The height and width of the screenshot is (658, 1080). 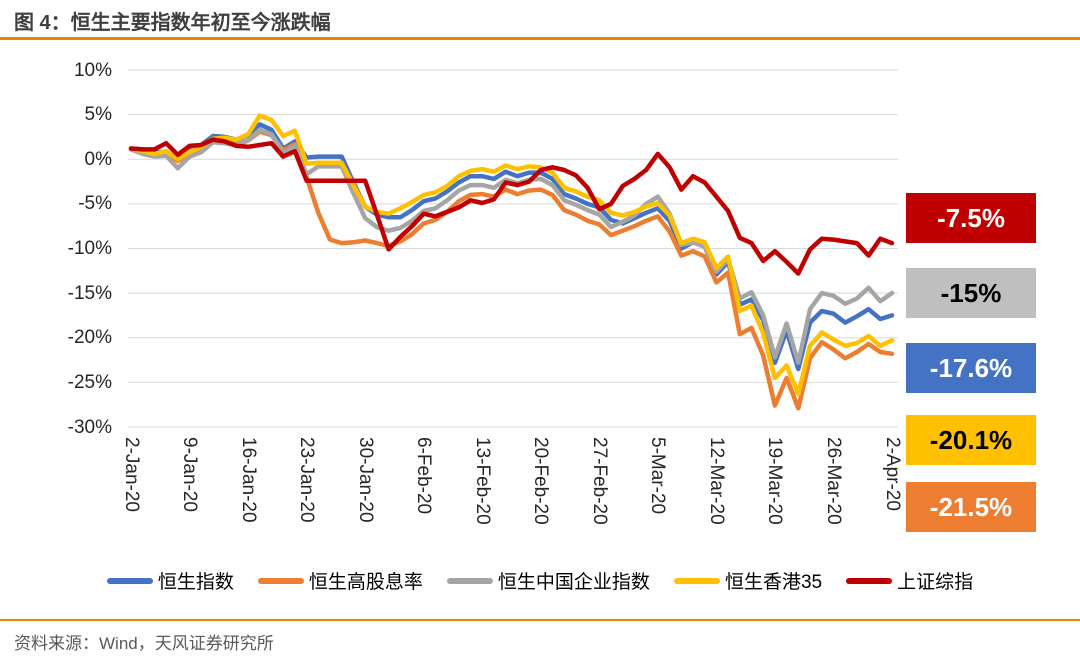 I want to click on value-box: -7.5%, so click(x=971, y=218).